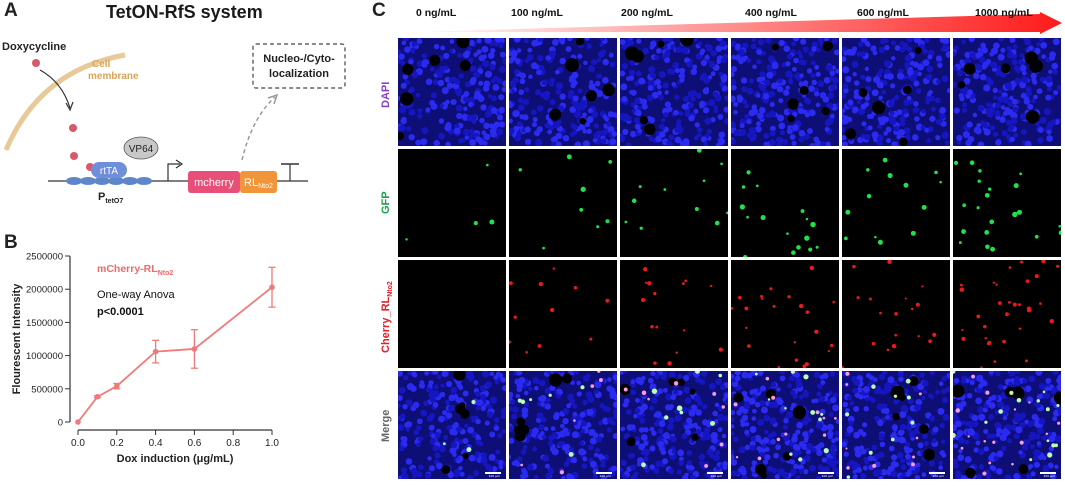 This screenshot has width=1065, height=486. I want to click on panel-a-letter: A, so click(11, 10).